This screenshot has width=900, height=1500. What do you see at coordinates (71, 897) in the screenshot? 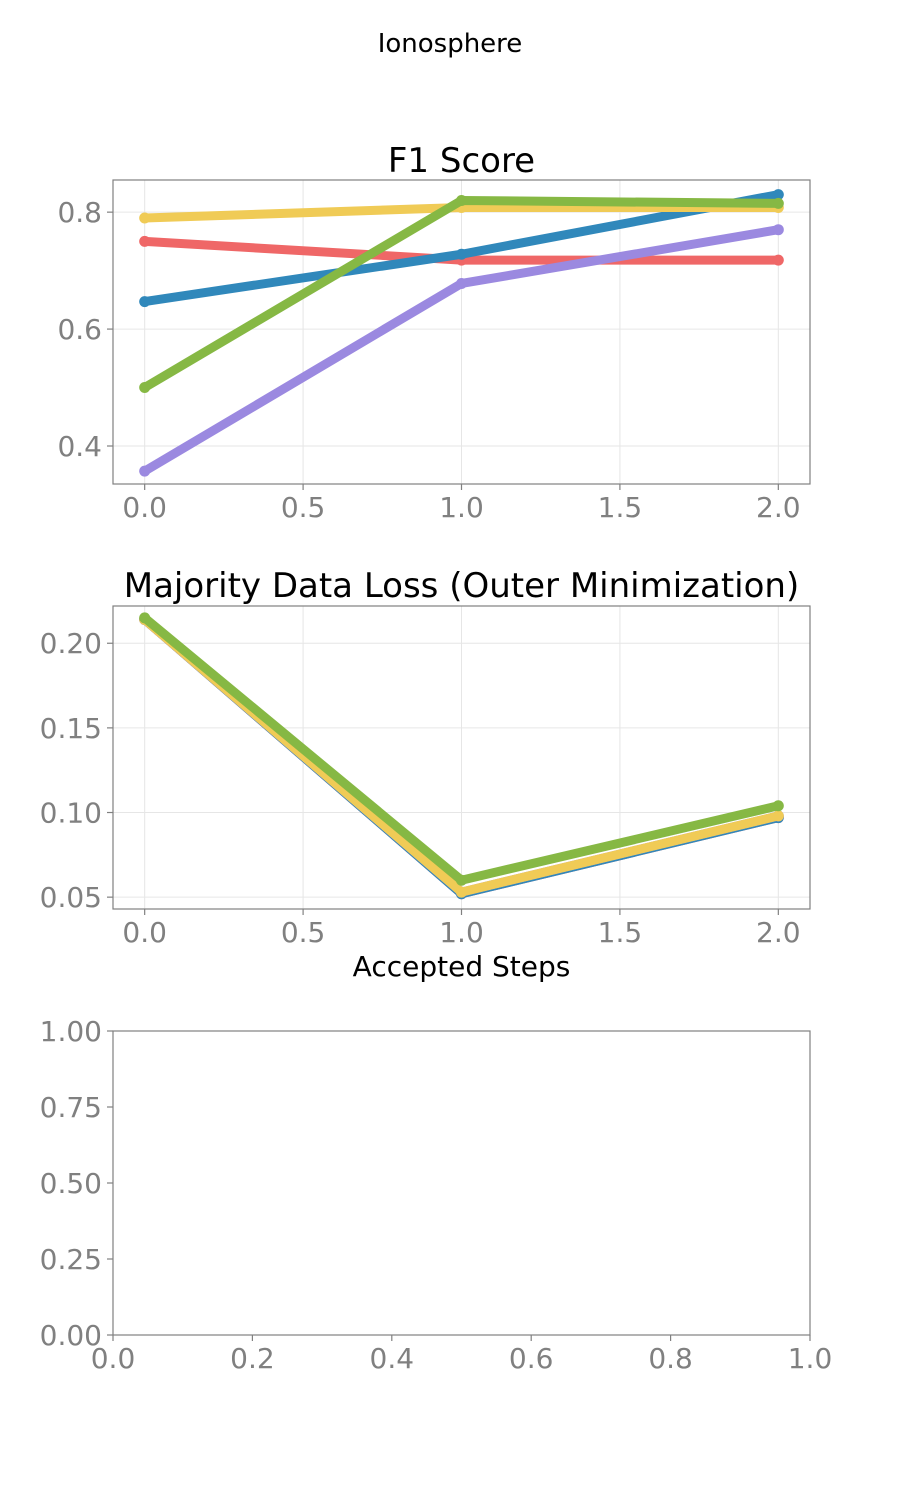
I see `y-tick-label: 0.05` at bounding box center [71, 897].